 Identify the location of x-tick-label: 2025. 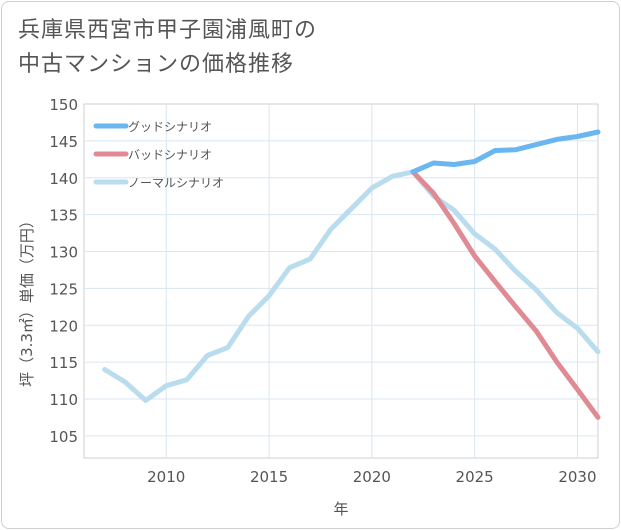
(475, 477).